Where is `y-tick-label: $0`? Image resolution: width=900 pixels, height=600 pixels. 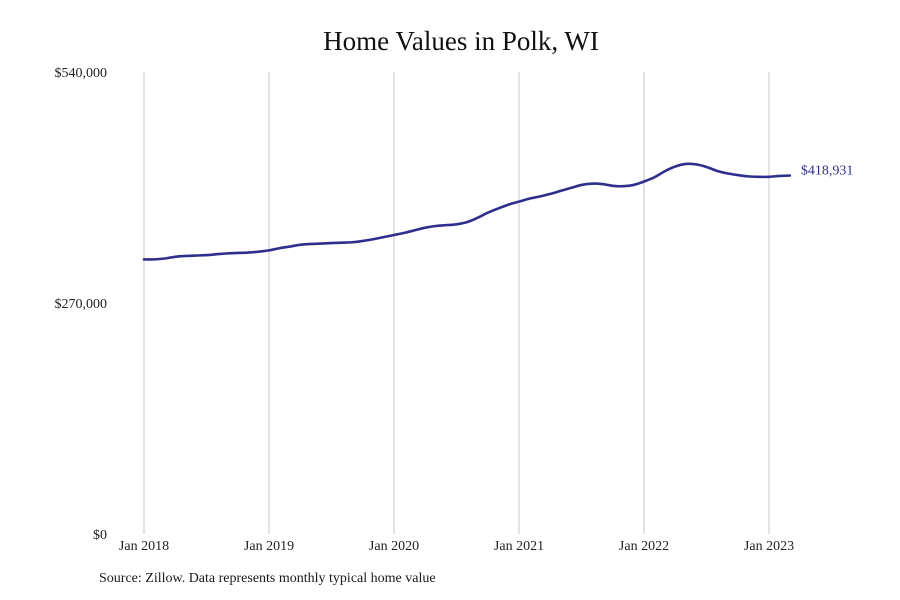 y-tick-label: $0 is located at coordinates (100, 535).